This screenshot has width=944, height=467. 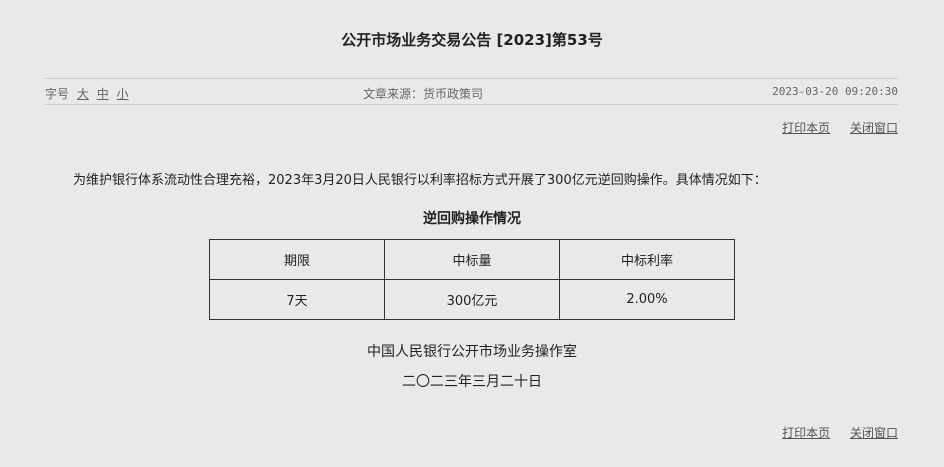 I want to click on print-link-bottom: 打印本页, so click(x=806, y=433).